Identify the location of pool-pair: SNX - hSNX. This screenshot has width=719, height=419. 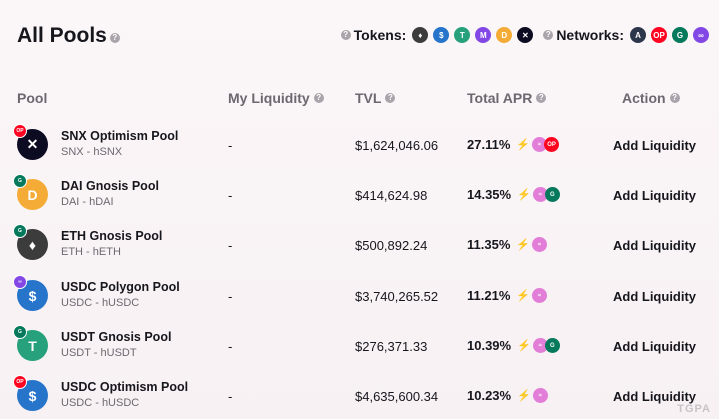
(92, 152).